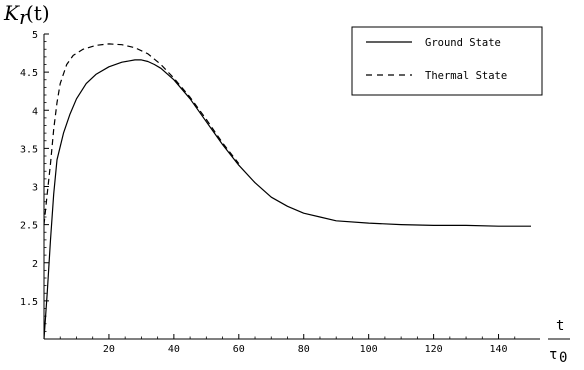 The image size is (584, 370). What do you see at coordinates (35, 35) in the screenshot?
I see `y-tick-label-5: 5` at bounding box center [35, 35].